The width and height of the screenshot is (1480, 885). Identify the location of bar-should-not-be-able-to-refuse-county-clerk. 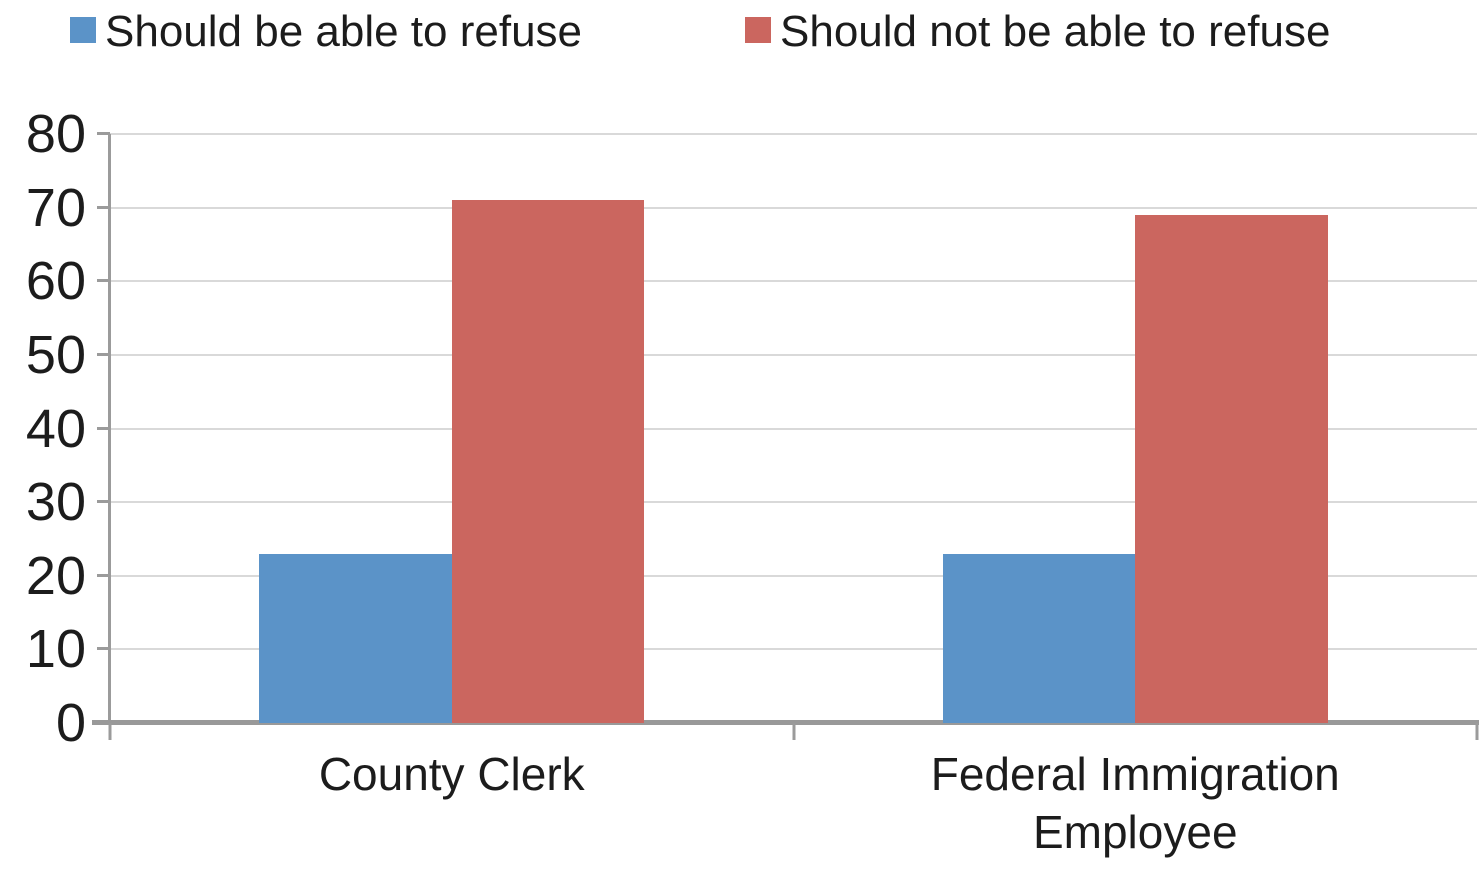
(548, 461).